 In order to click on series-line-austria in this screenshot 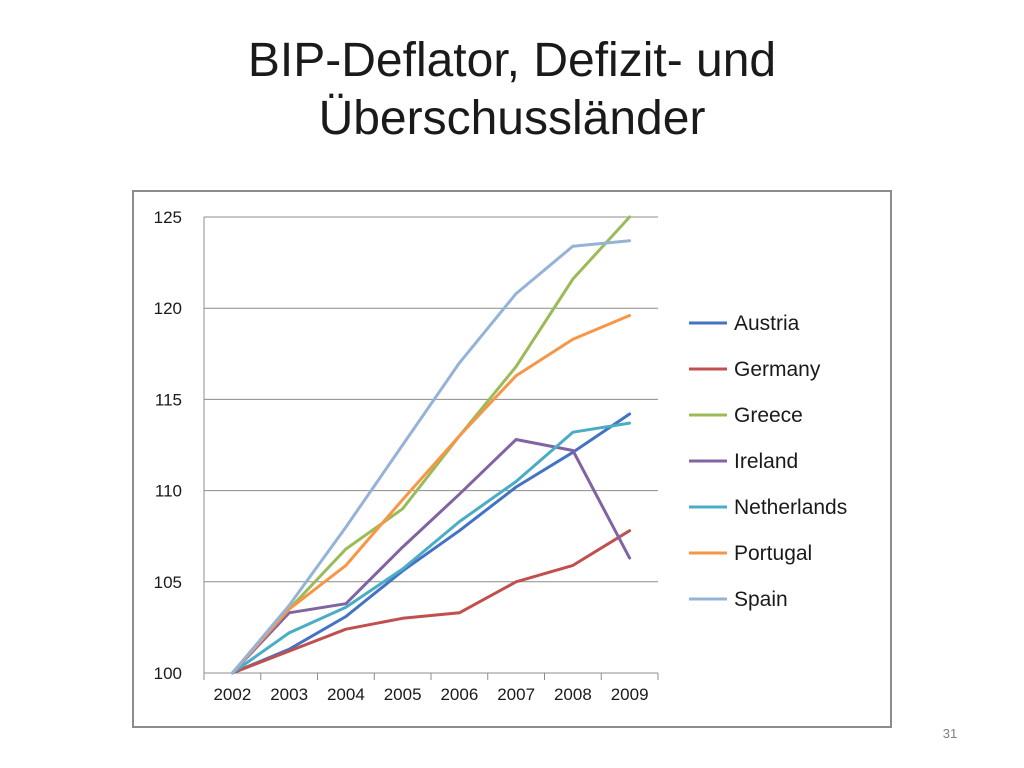, I will do `click(431, 543)`.